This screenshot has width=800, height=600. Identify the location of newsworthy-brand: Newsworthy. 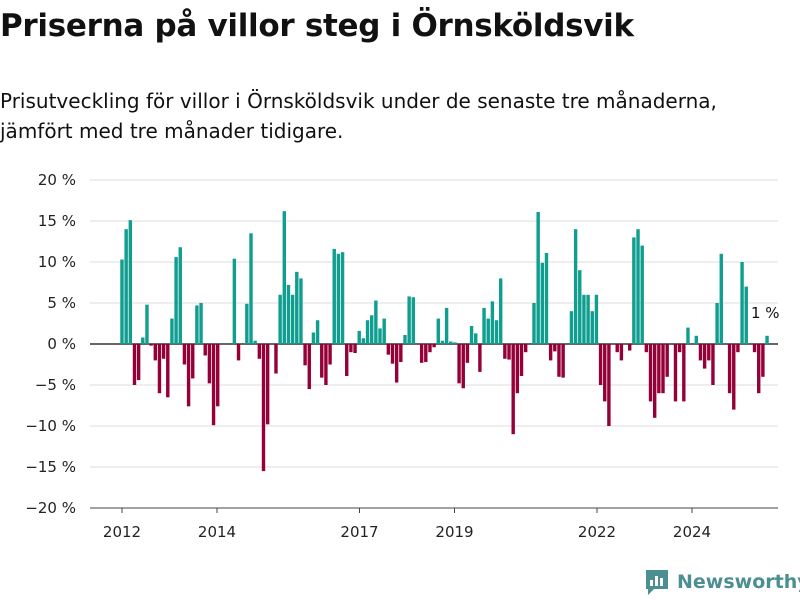
(722, 582).